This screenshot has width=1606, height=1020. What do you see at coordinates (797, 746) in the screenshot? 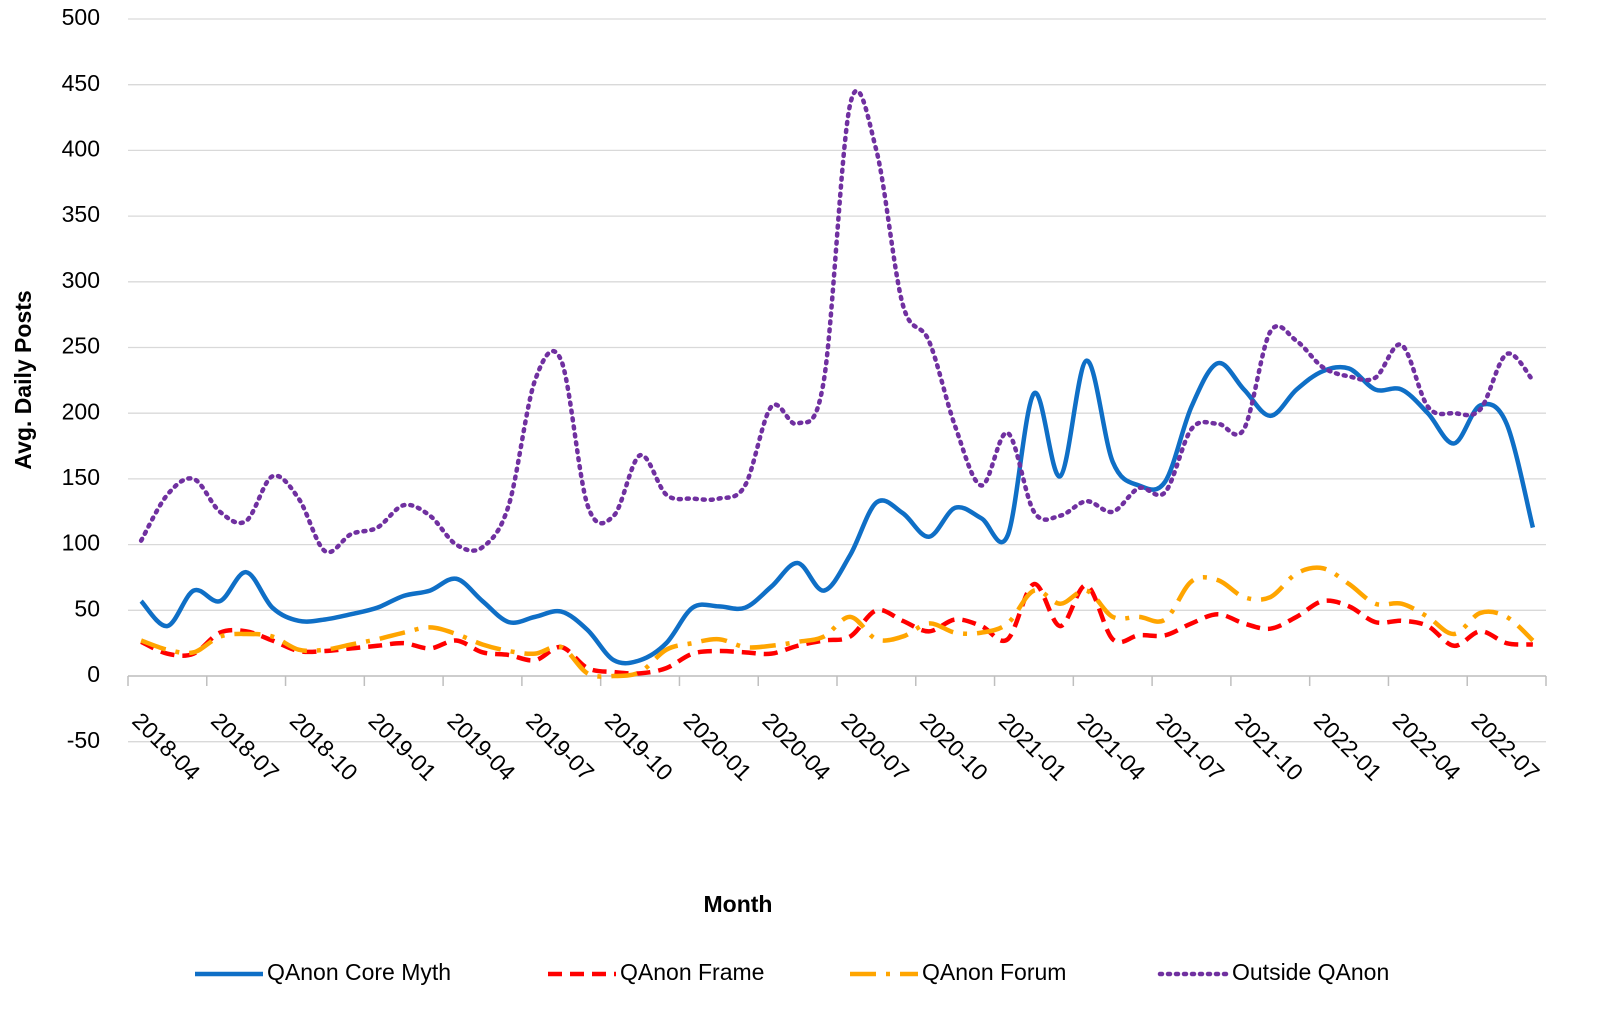
I see `x-tick-label: 2020-04` at bounding box center [797, 746].